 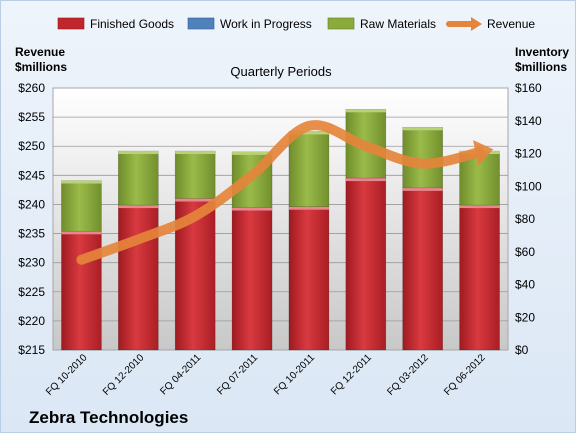 I want to click on left-axis-tick-label: $260, so click(x=31, y=88).